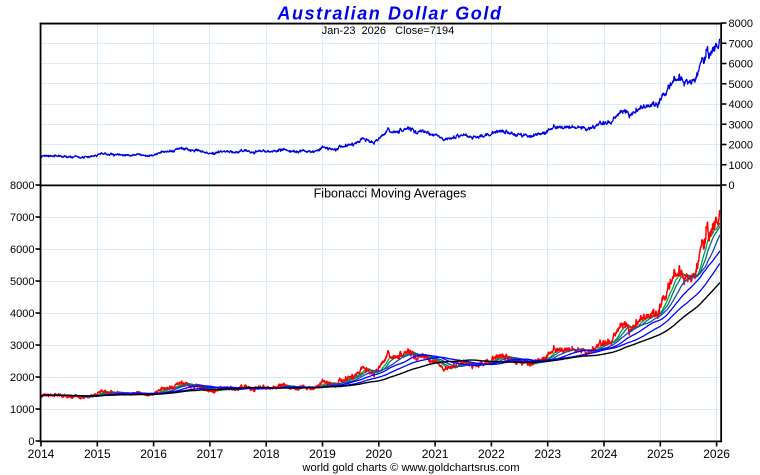 The width and height of the screenshot is (760, 475). I want to click on svg-text: Fibonacci Moving Averages, so click(390, 193).